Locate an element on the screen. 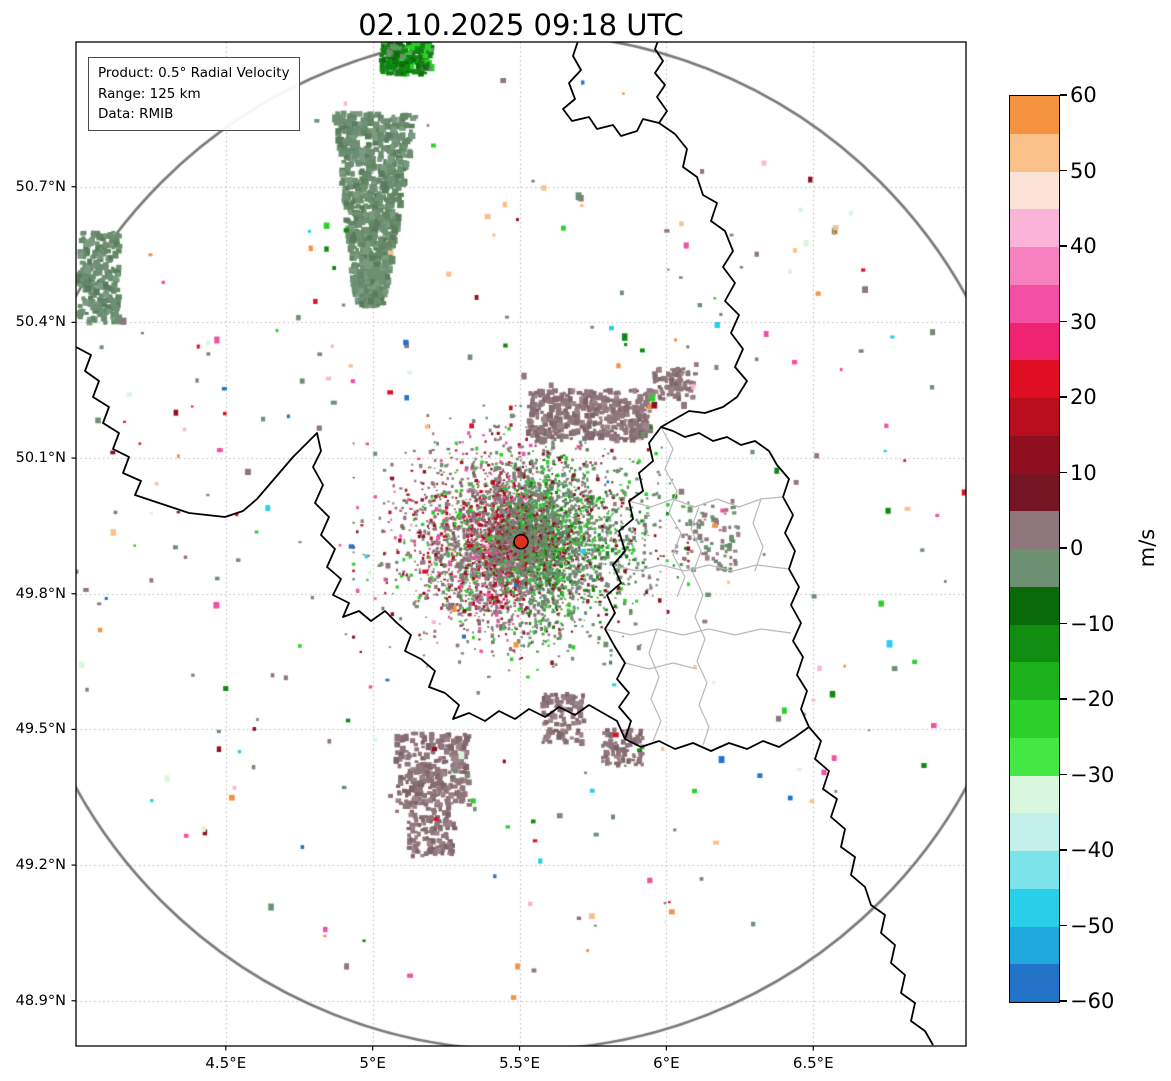 This screenshot has height=1081, width=1171. y-tick-label: 50.4°N is located at coordinates (40, 322).